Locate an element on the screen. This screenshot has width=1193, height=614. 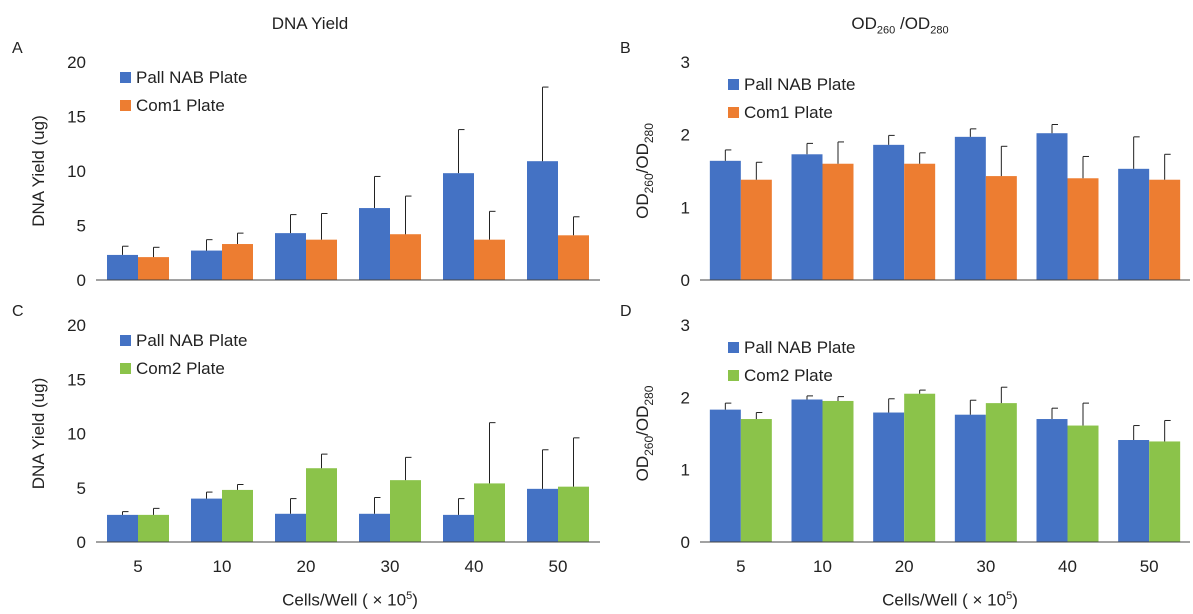
panel-letter-d: D is located at coordinates (626, 311).